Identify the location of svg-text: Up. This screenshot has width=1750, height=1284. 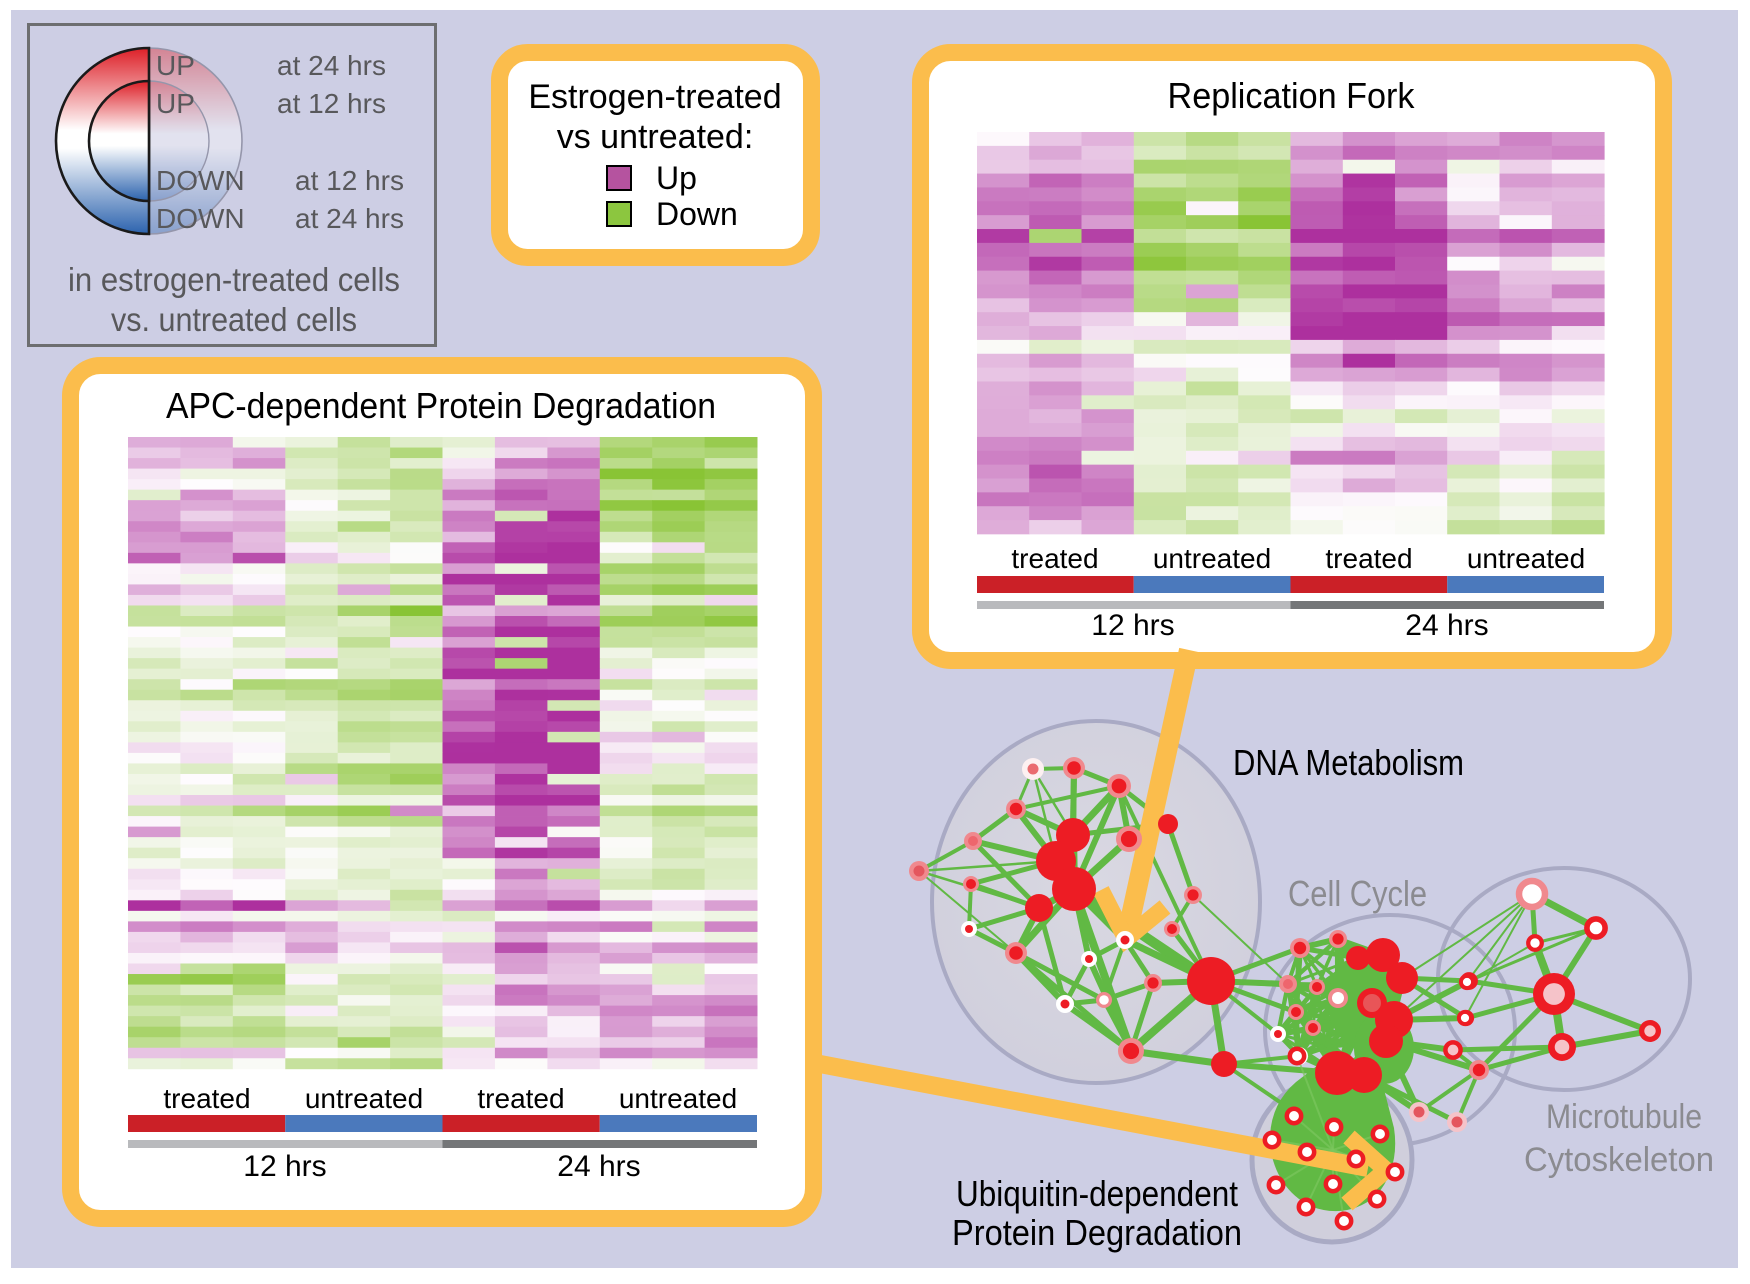
(676, 178).